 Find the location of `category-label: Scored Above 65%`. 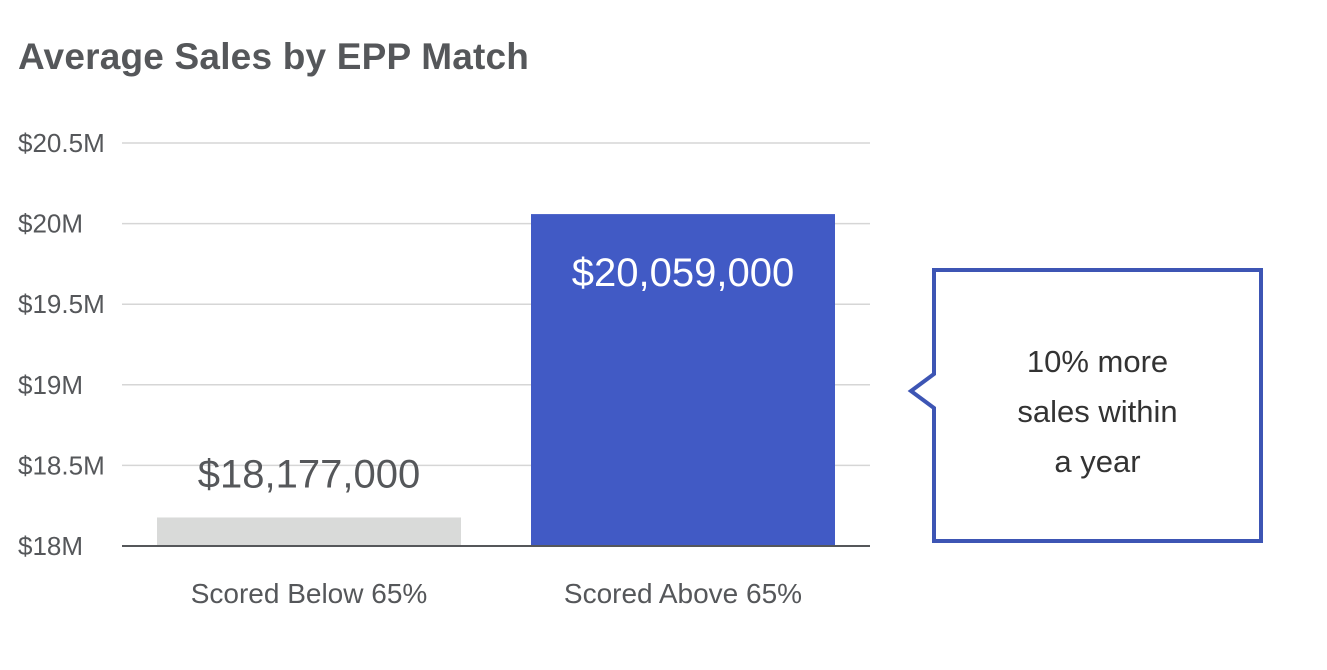

category-label: Scored Above 65% is located at coordinates (683, 593).